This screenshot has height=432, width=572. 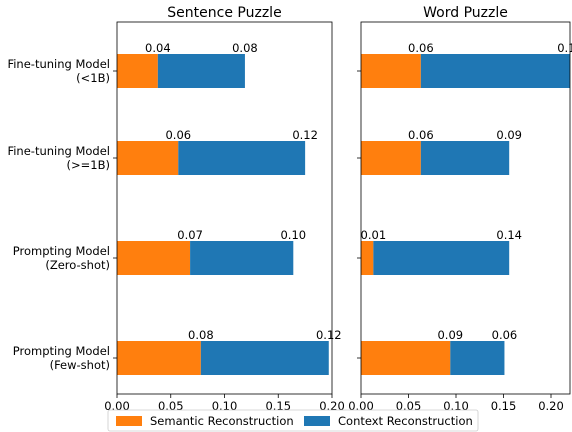 I want to click on sentence-x-tick-label-1: 0.05, so click(x=171, y=406).